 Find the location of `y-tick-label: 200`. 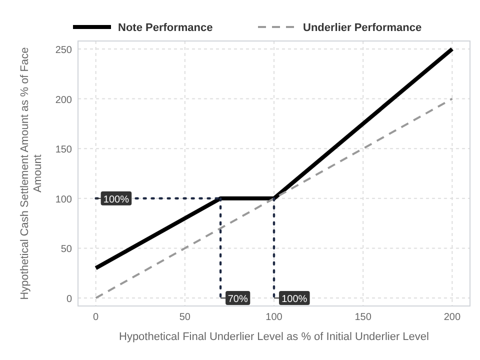

y-tick-label: 200 is located at coordinates (63, 100).